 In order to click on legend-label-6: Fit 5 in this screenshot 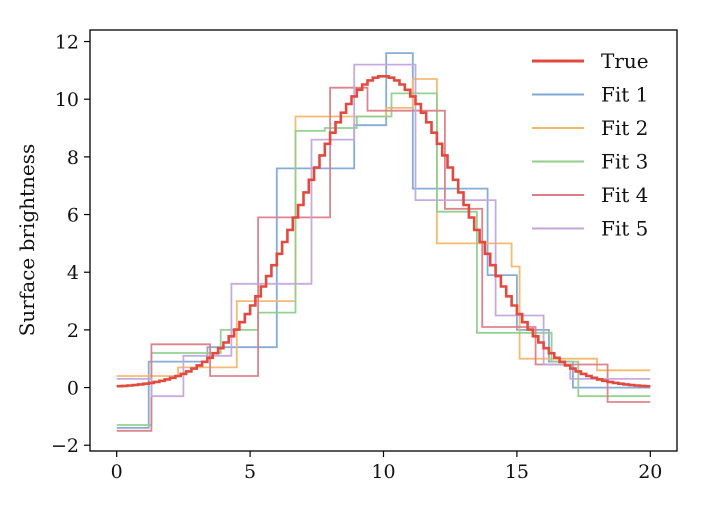, I will do `click(624, 229)`.